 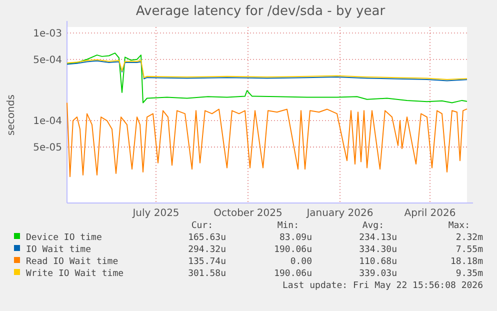 I want to click on text: 339.03u, so click(x=378, y=274).